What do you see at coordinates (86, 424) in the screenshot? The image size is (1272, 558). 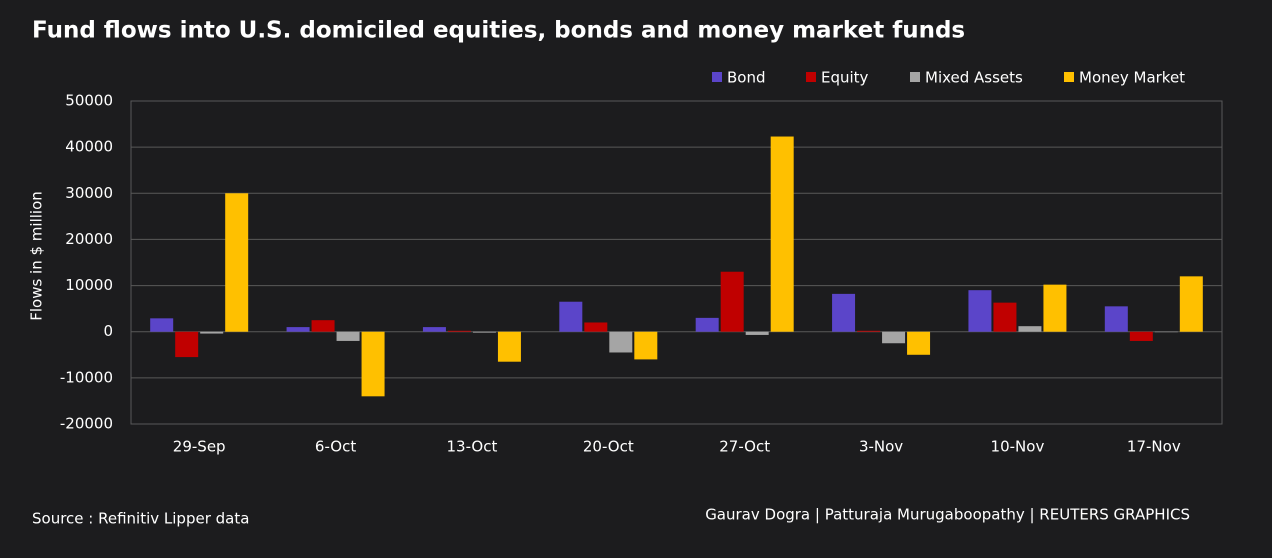 I see `y-tick-label: -20000` at bounding box center [86, 424].